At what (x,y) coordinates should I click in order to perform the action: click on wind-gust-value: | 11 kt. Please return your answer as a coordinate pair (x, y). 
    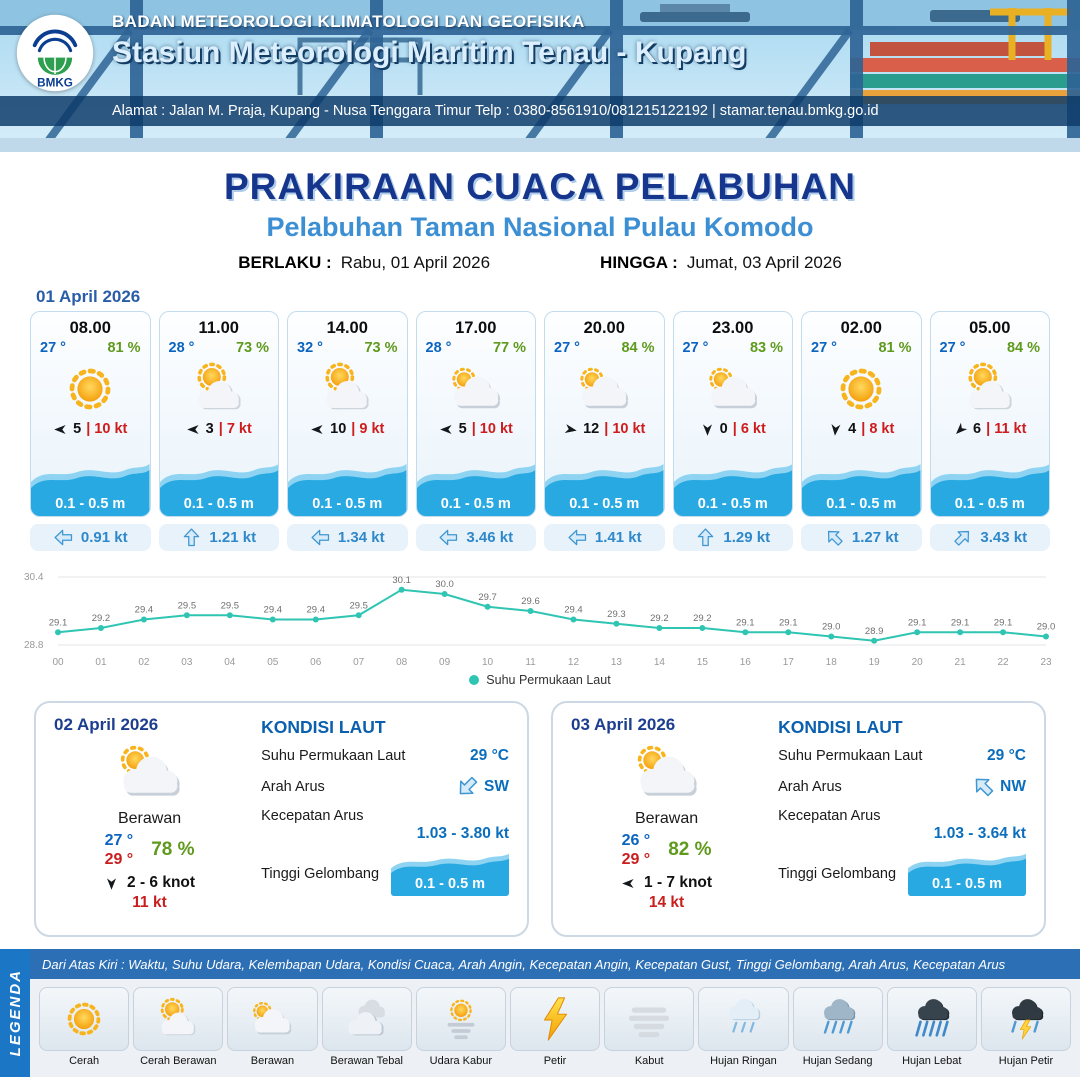
    Looking at the image, I should click on (1006, 429).